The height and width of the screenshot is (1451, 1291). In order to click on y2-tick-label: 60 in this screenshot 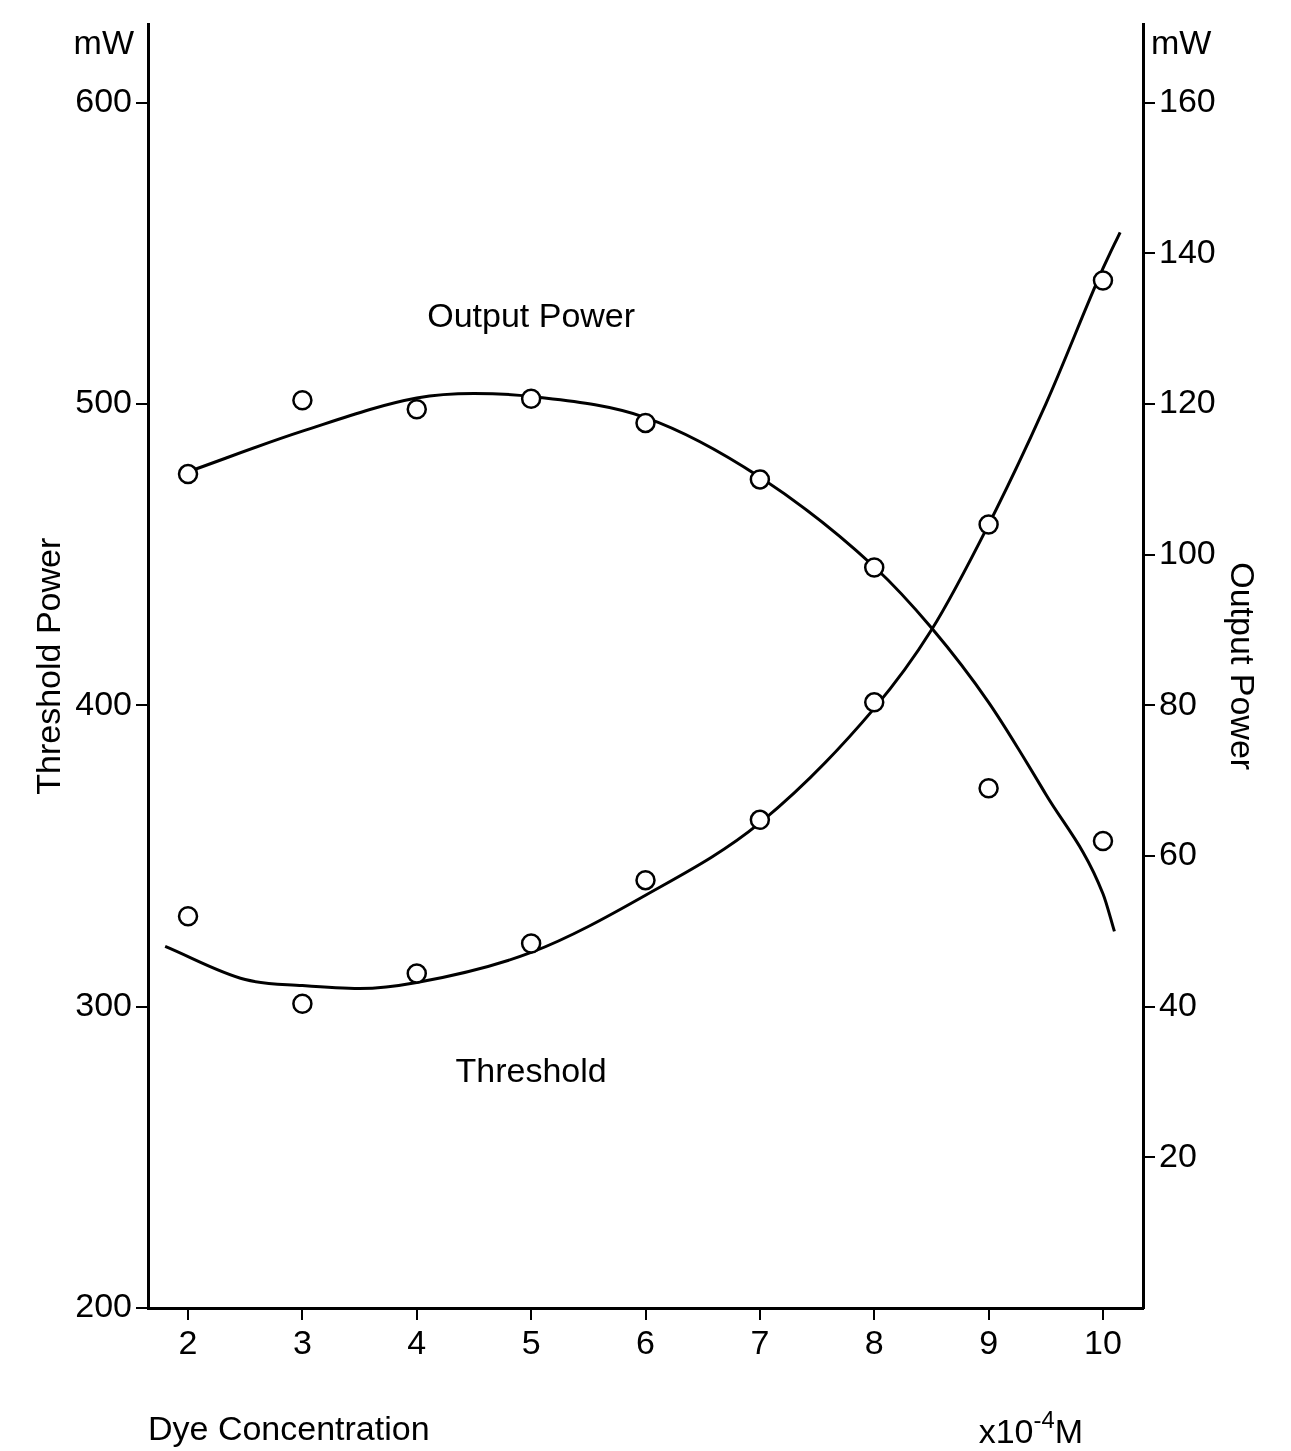, I will do `click(1178, 853)`.